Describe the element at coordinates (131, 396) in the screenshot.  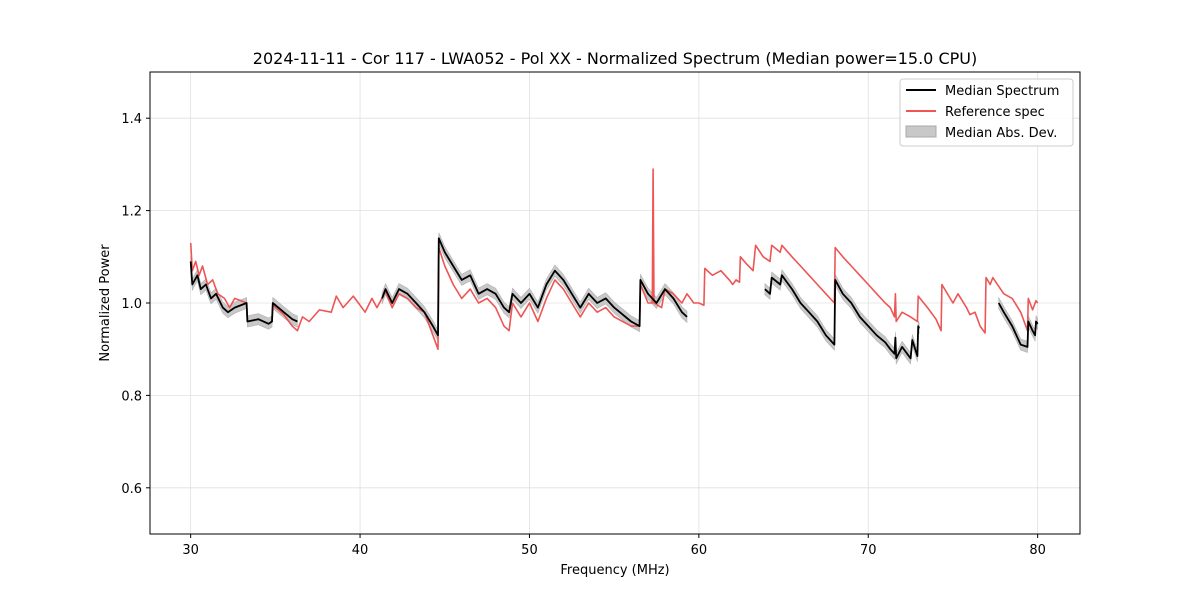
I see `y-tick-label: 0.8` at that location.